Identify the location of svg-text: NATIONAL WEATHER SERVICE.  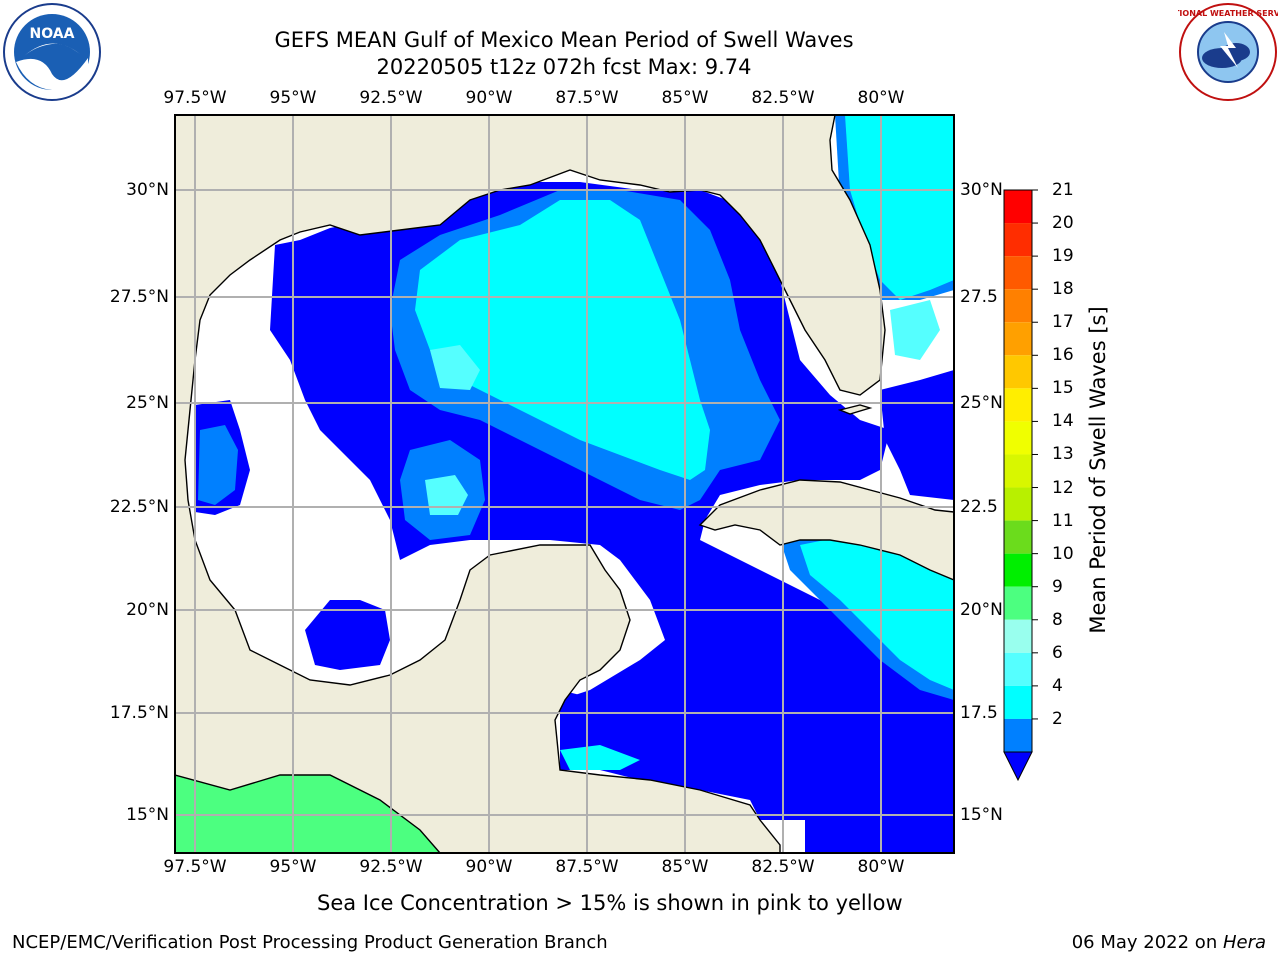
(1228, 13).